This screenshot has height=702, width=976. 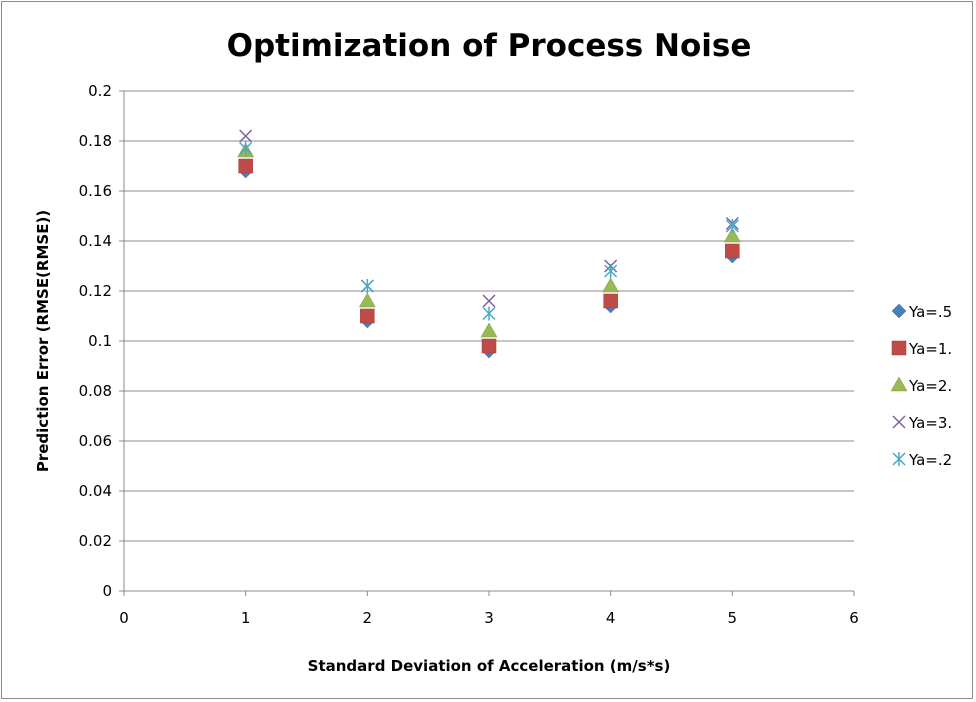 What do you see at coordinates (611, 618) in the screenshot?
I see `x-tick-label: 4` at bounding box center [611, 618].